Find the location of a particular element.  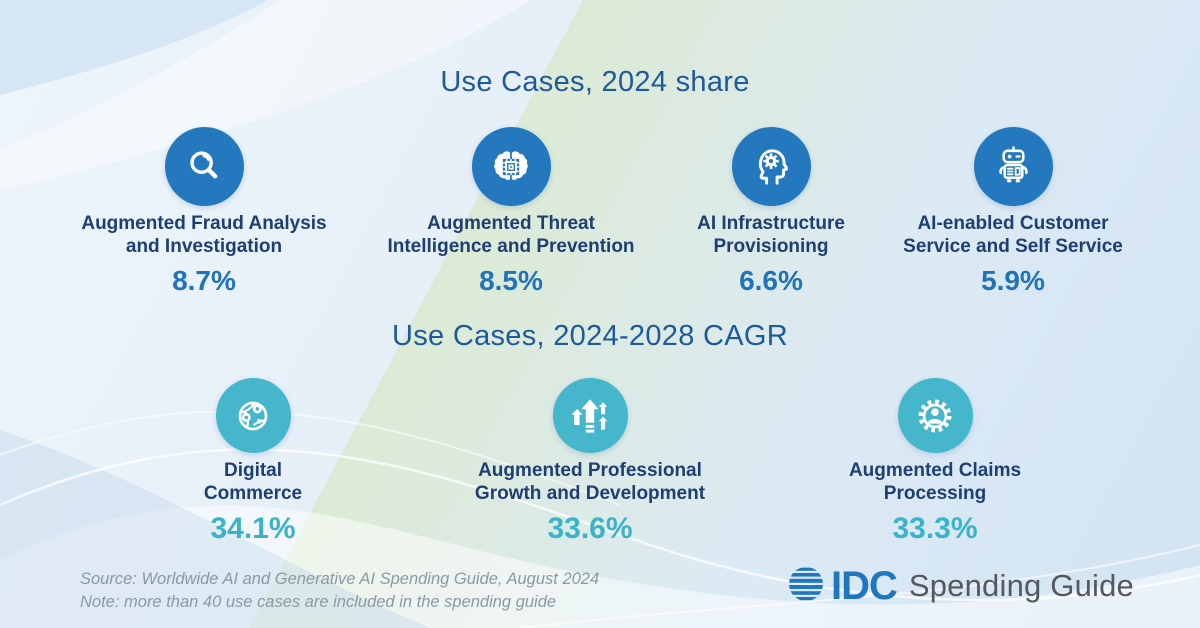

idc-globe-icon is located at coordinates (806, 586).